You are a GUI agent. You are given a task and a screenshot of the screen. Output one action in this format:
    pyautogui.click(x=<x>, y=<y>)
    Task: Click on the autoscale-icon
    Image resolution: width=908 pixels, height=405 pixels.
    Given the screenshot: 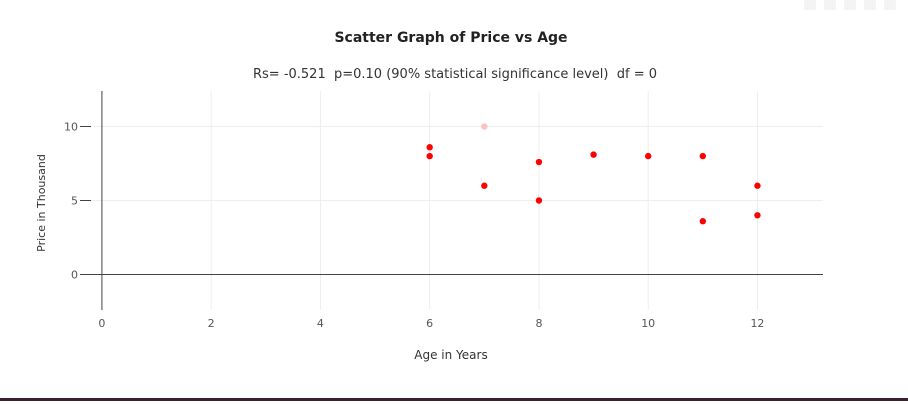 What is the action you would take?
    pyautogui.click(x=870, y=5)
    